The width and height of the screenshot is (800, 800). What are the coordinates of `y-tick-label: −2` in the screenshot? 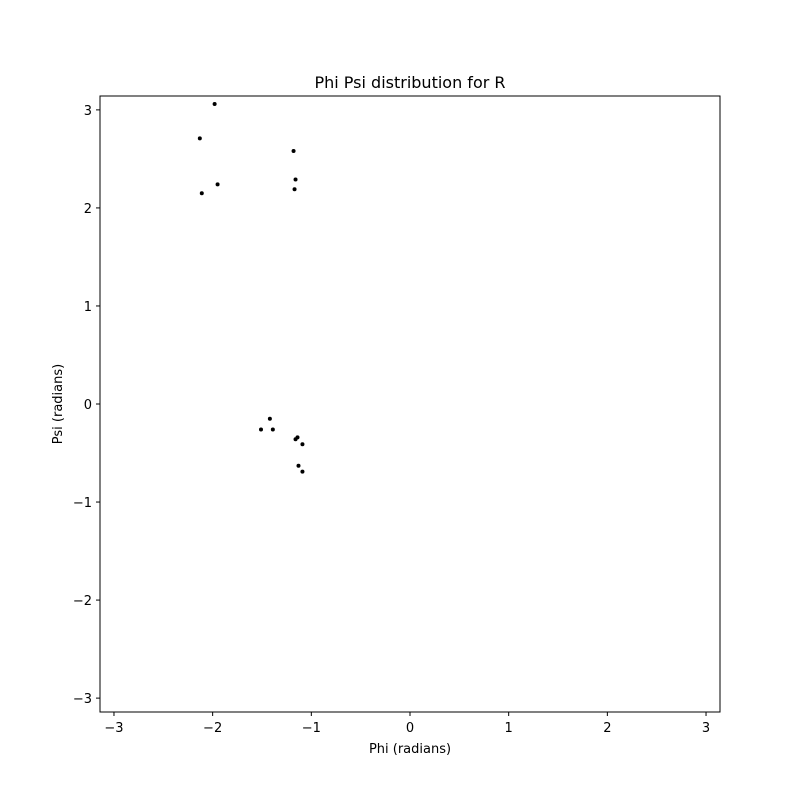 It's located at (82, 601).